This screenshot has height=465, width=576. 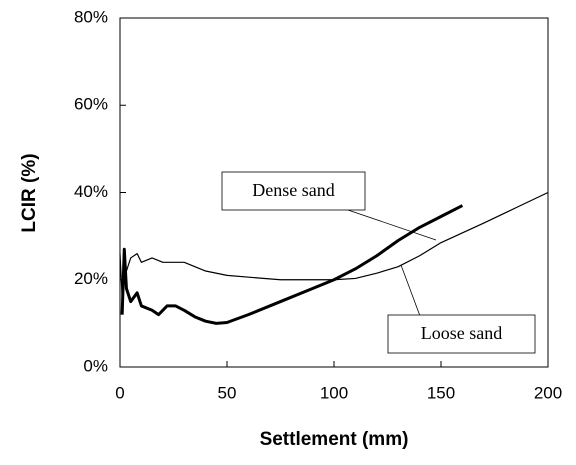 What do you see at coordinates (334, 392) in the screenshot?
I see `x-tick-label: 100` at bounding box center [334, 392].